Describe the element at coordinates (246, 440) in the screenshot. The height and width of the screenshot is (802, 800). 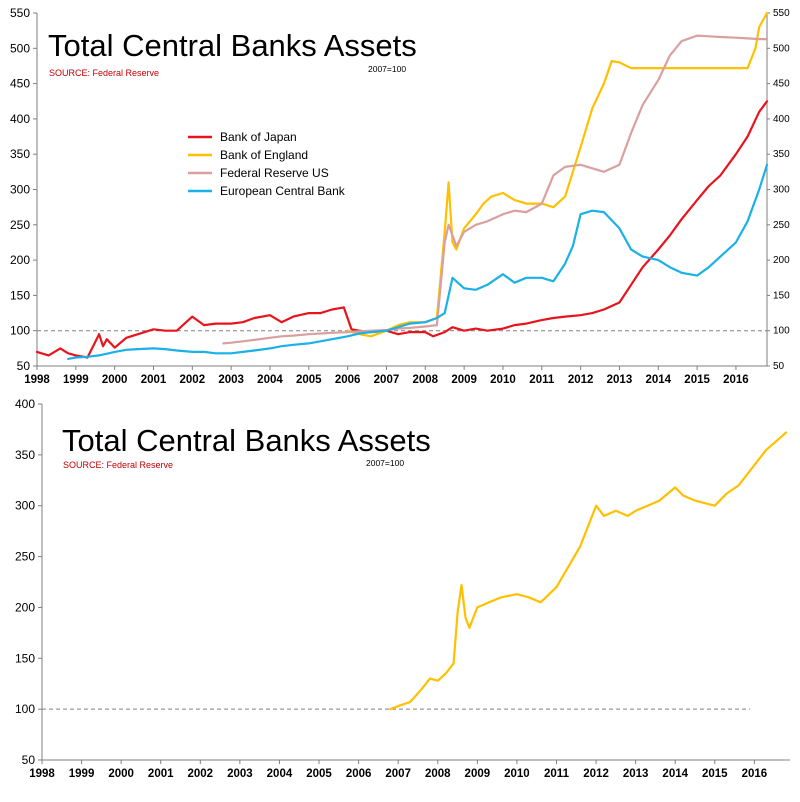
I see `chart-title-2: Total Central Banks Assets` at that location.